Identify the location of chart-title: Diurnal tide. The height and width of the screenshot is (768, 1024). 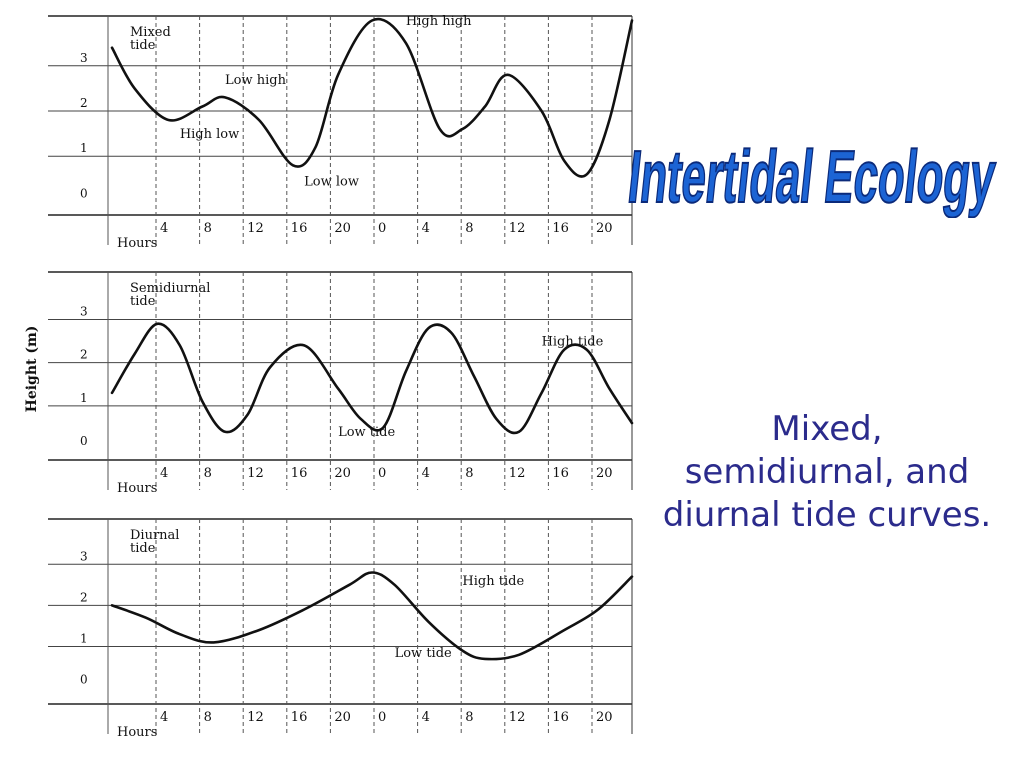
(154, 542).